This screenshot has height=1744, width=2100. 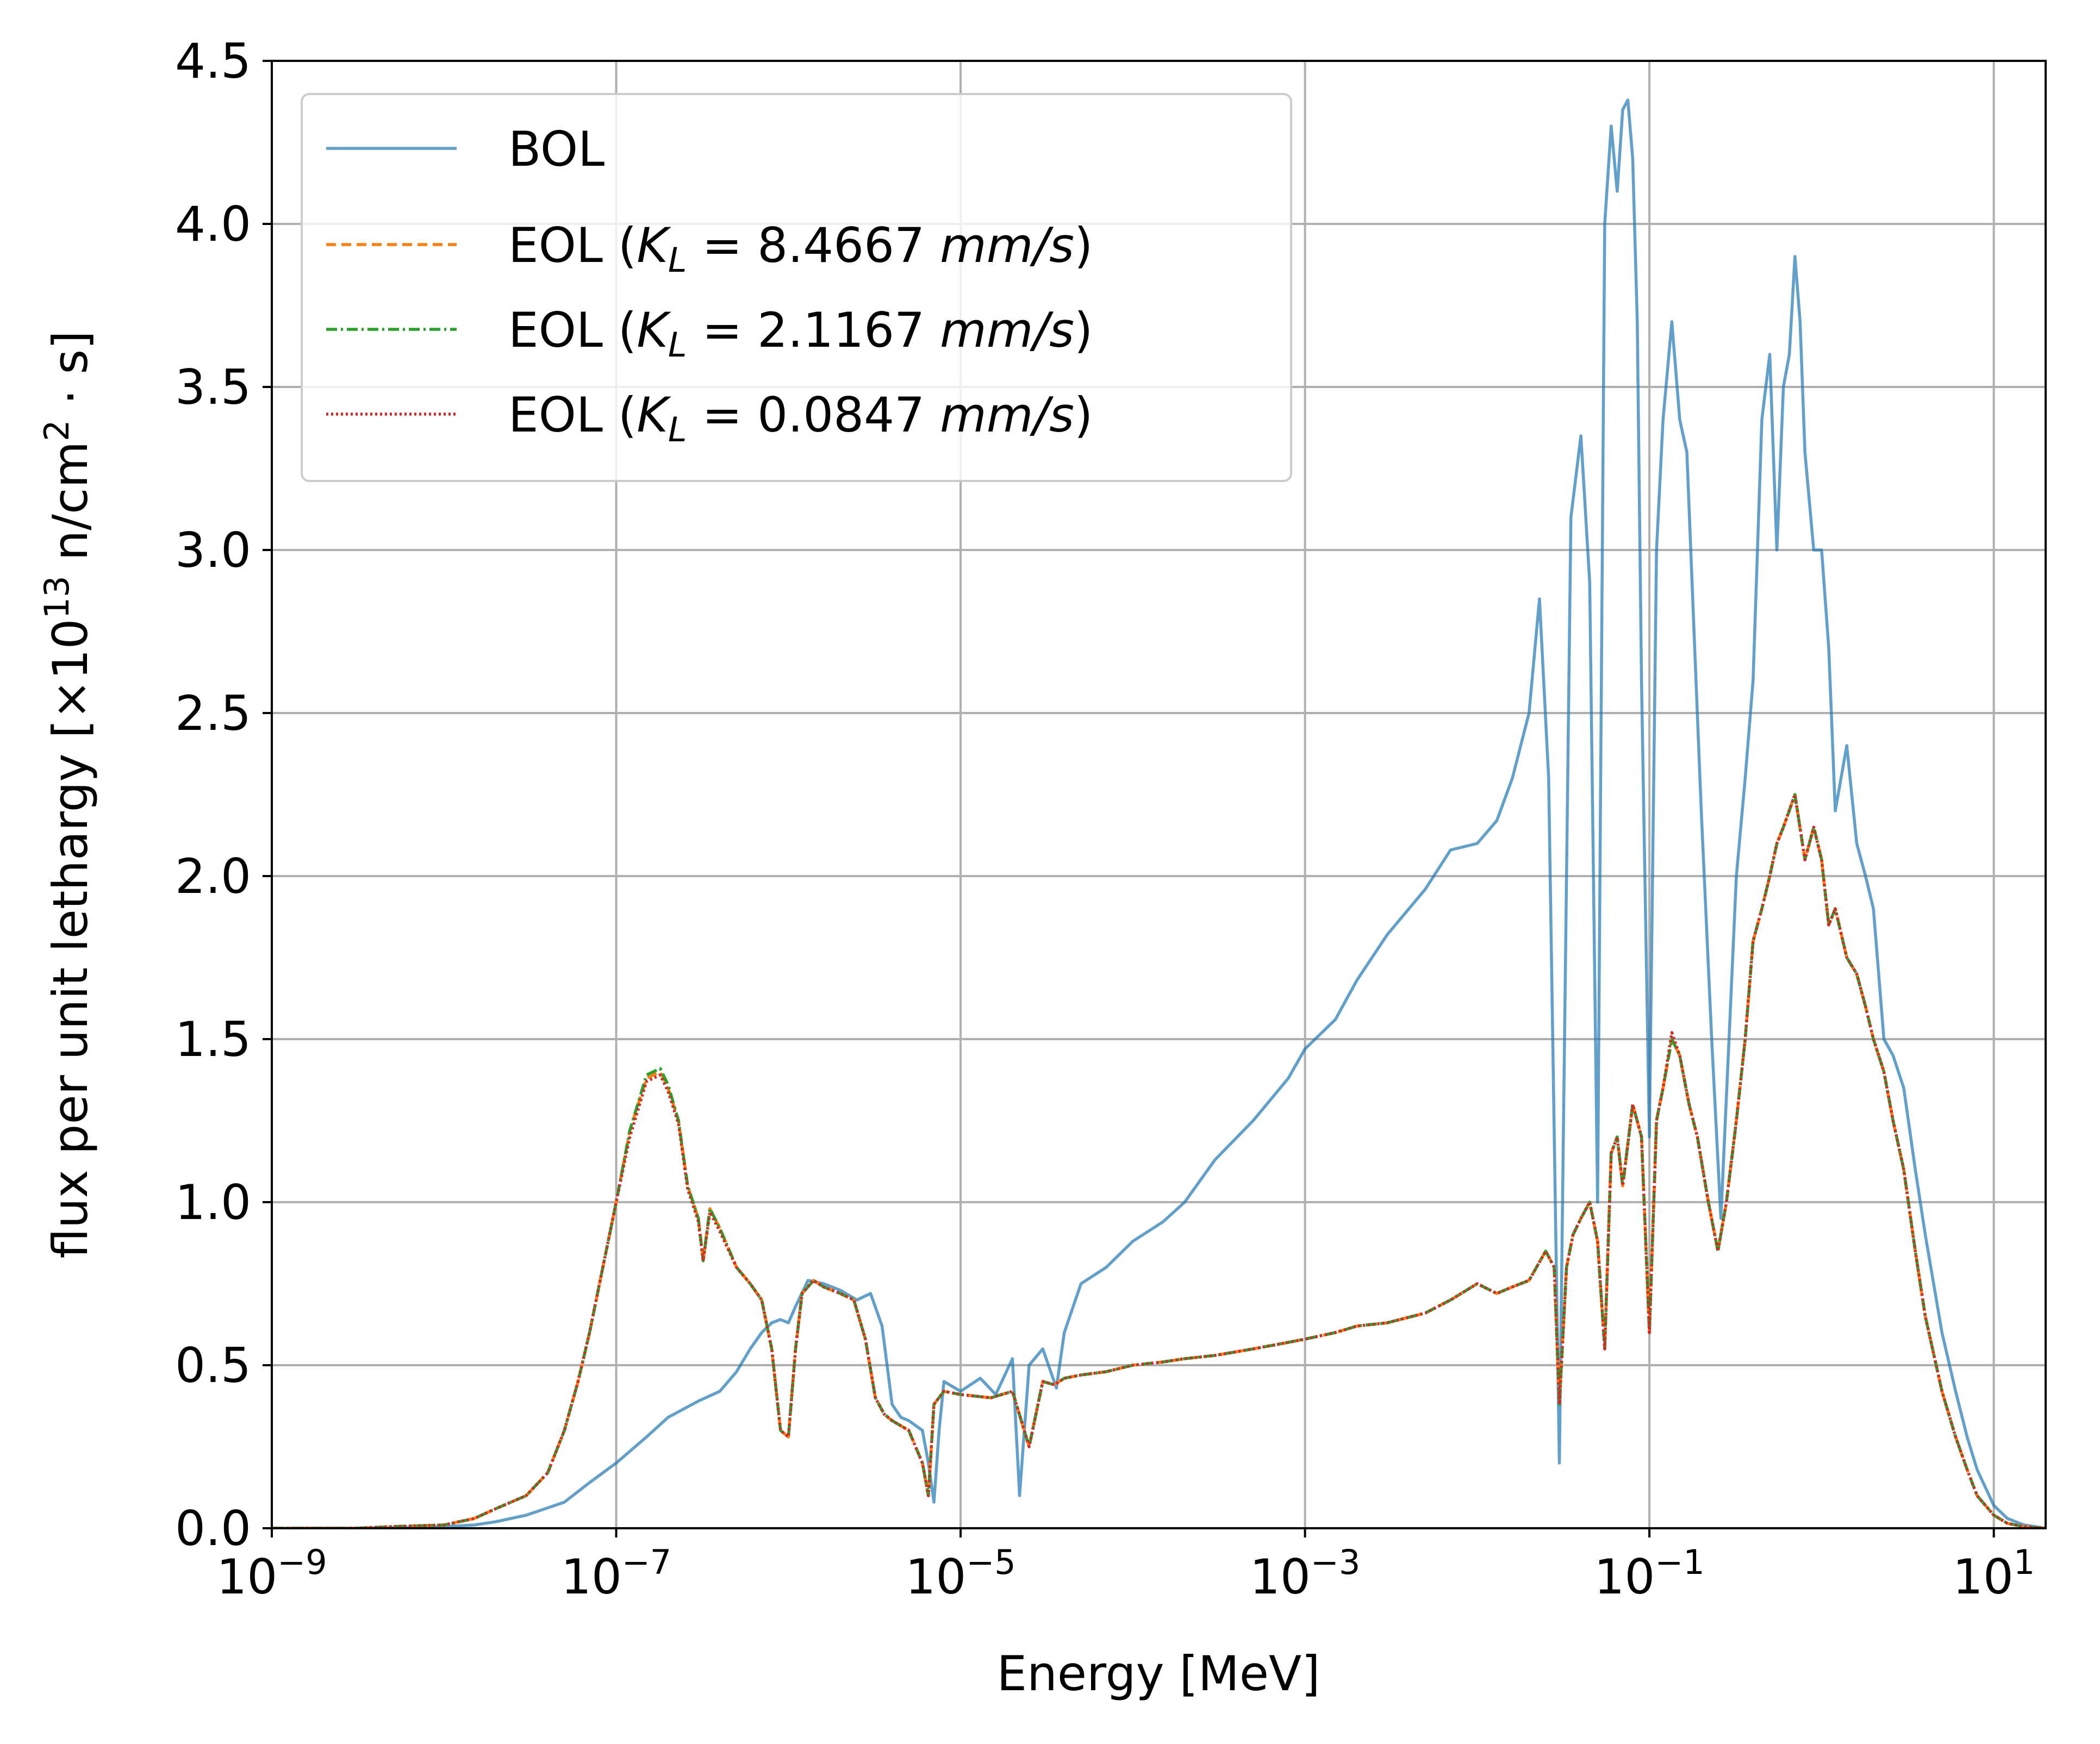 I want to click on legend-label: EOL (KL = 2.1167 mm/s), so click(x=800, y=333).